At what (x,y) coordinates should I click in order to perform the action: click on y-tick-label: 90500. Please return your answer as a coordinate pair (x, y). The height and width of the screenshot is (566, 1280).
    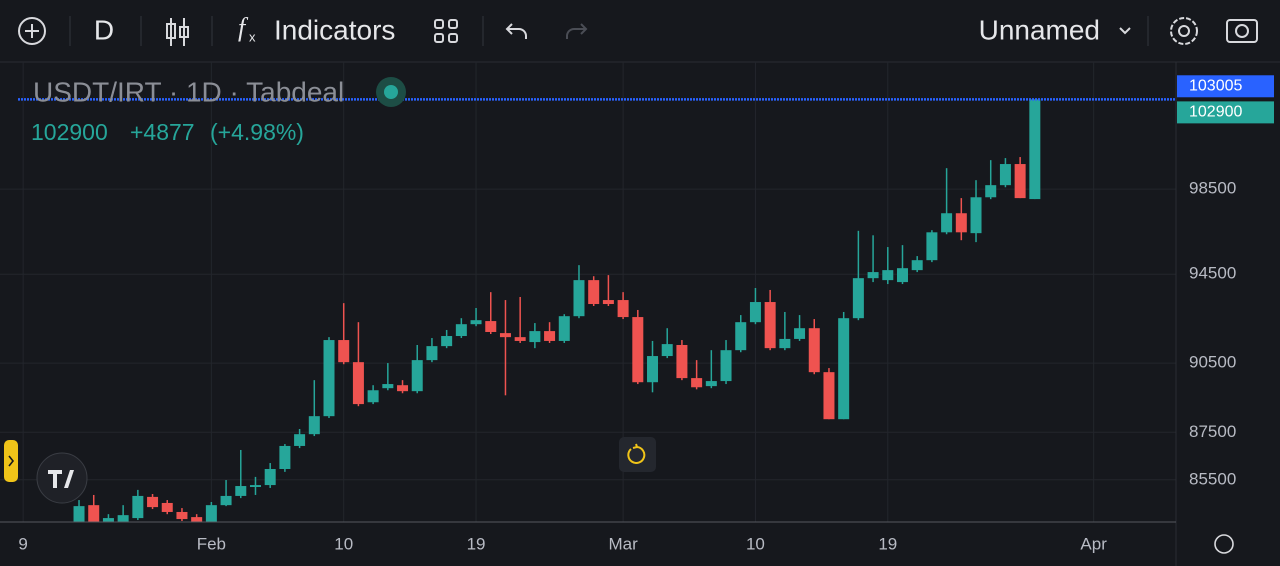
    Looking at the image, I should click on (1212, 362).